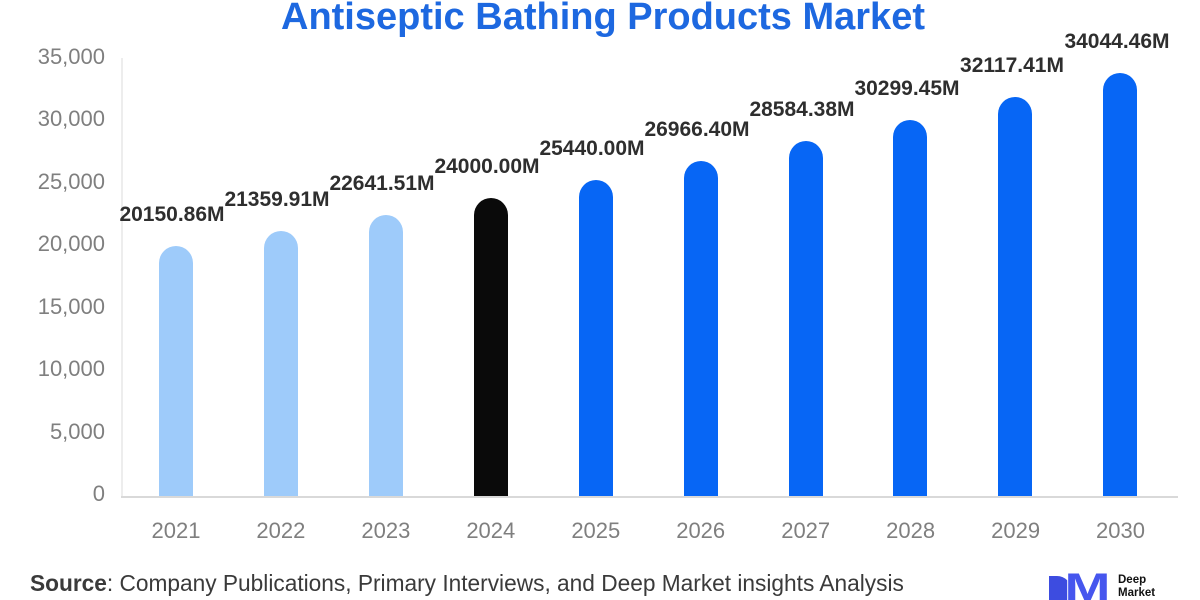 The height and width of the screenshot is (600, 1200). Describe the element at coordinates (1088, 584) in the screenshot. I see `svg-text: M` at that location.